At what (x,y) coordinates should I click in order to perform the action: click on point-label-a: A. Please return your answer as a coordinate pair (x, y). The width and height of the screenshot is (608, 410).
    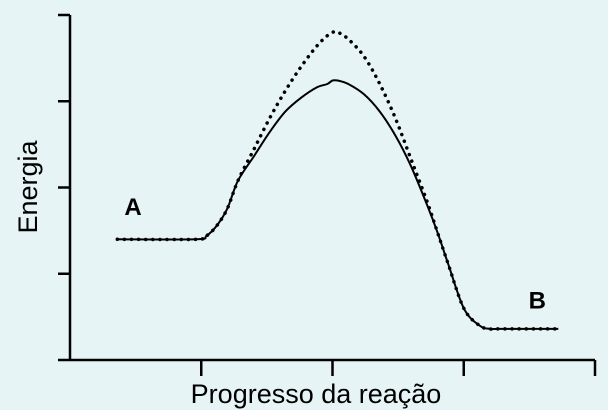
    Looking at the image, I should click on (132, 207).